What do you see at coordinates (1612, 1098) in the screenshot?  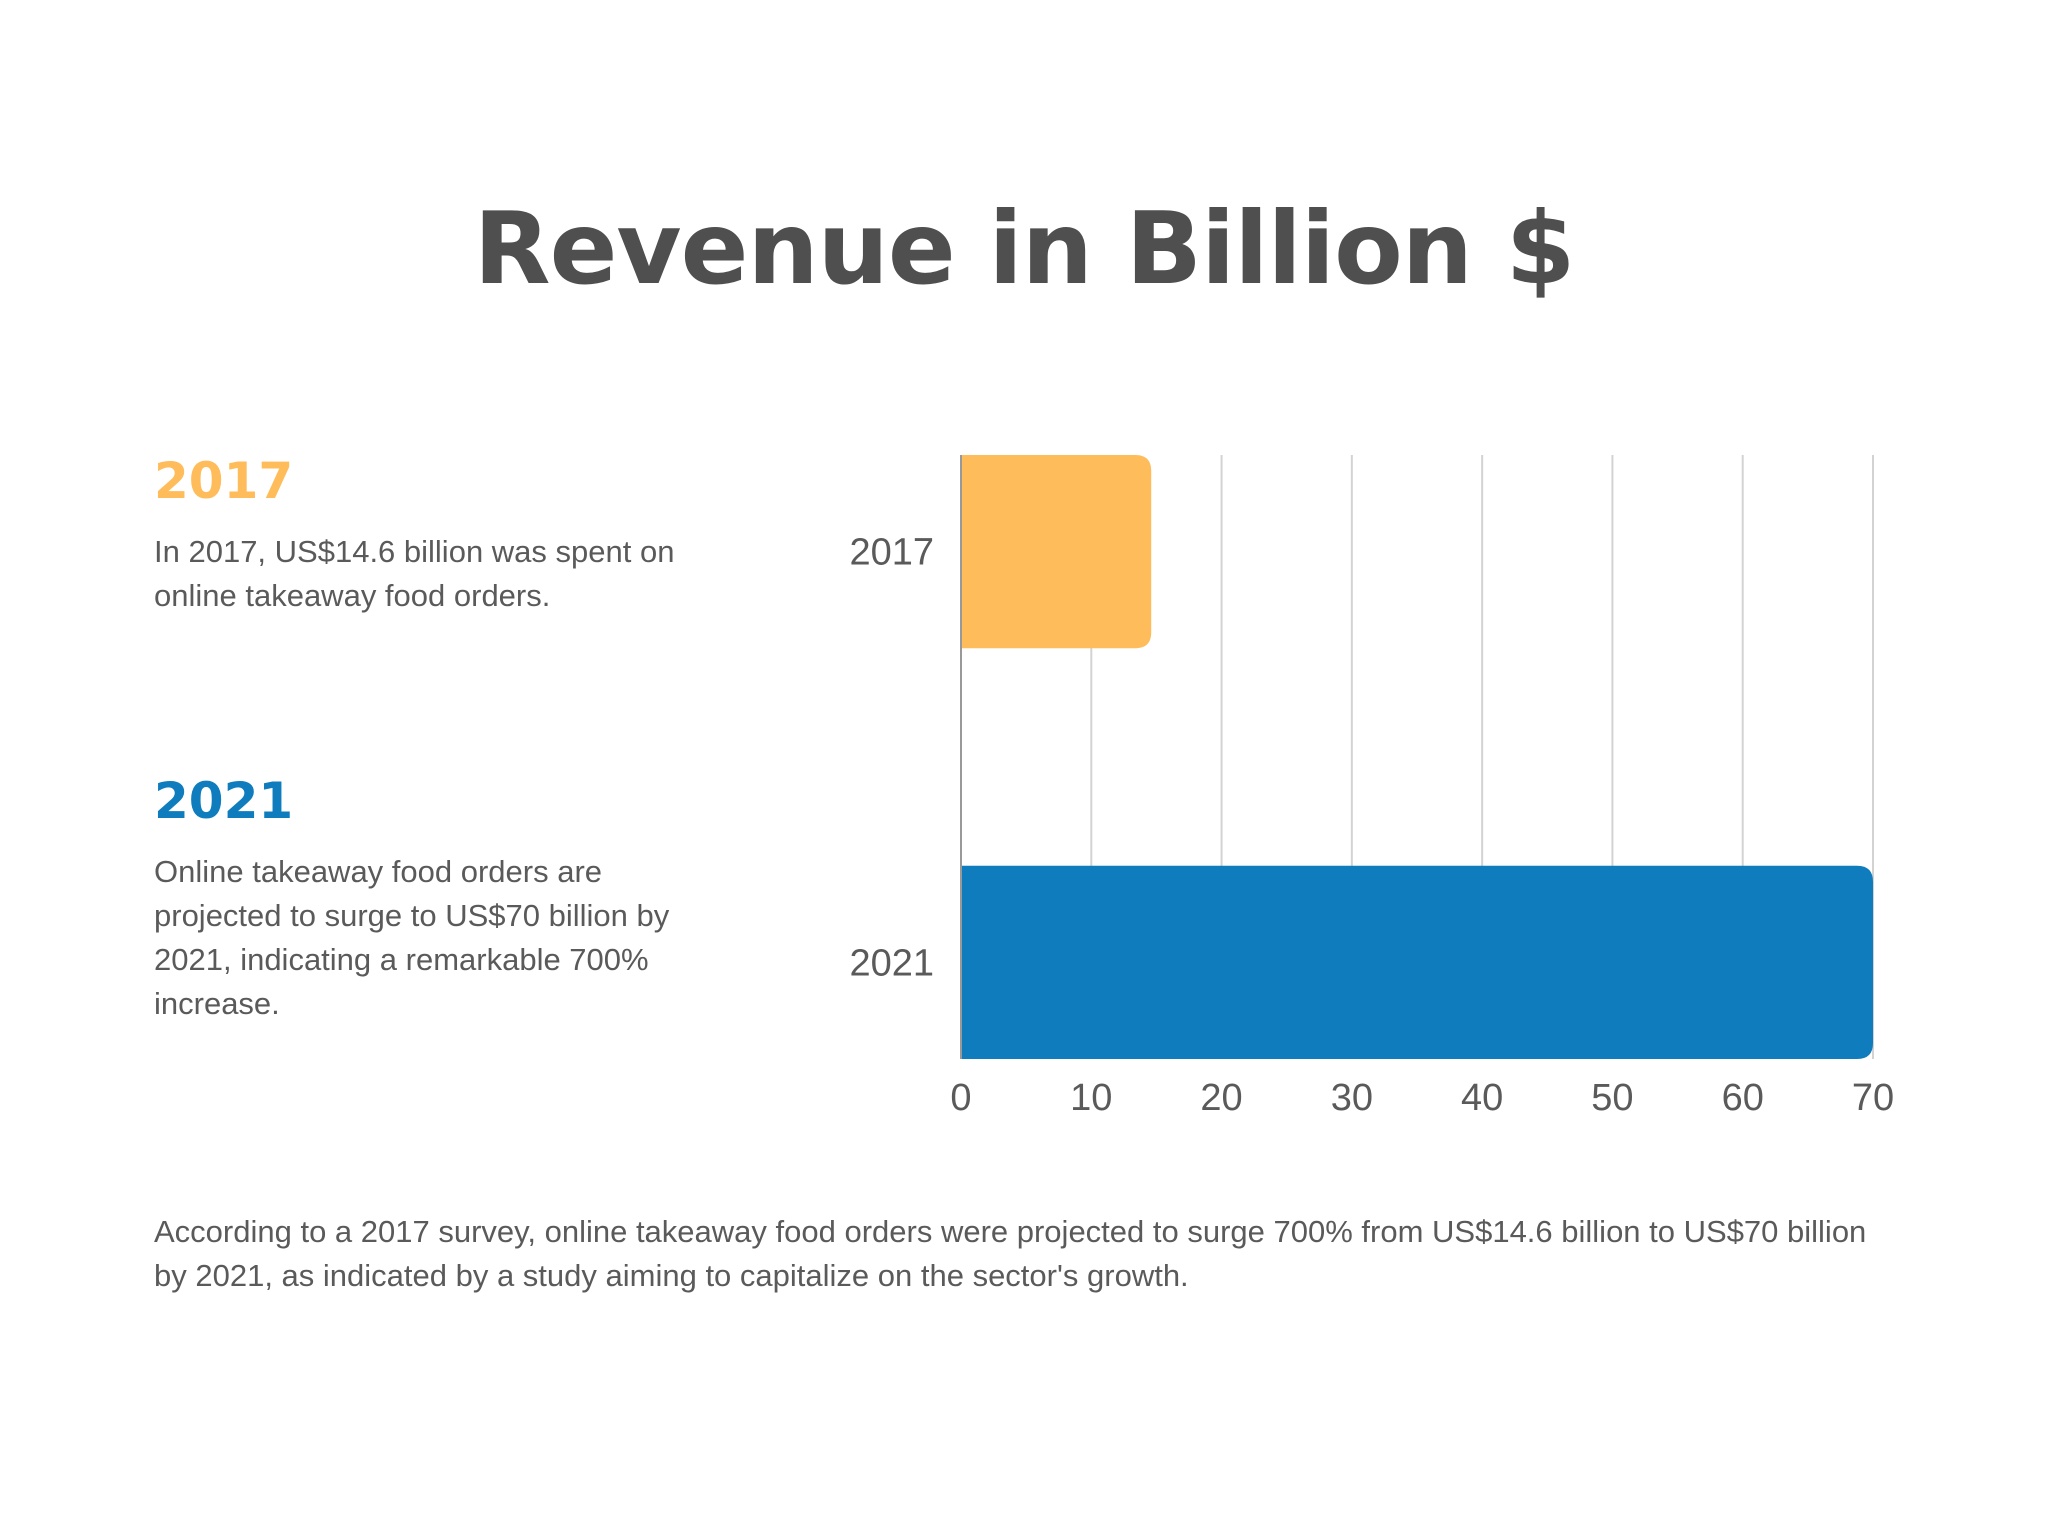 I see `x-tick-label: 50` at bounding box center [1612, 1098].